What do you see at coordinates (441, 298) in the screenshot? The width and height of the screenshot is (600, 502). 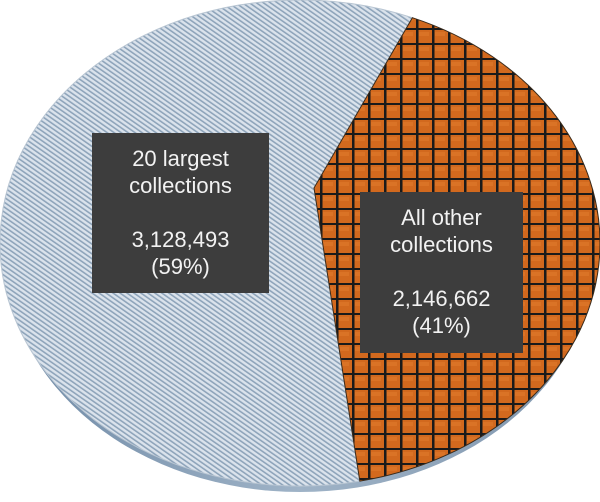 I see `slice-value: 2,146,662` at bounding box center [441, 298].